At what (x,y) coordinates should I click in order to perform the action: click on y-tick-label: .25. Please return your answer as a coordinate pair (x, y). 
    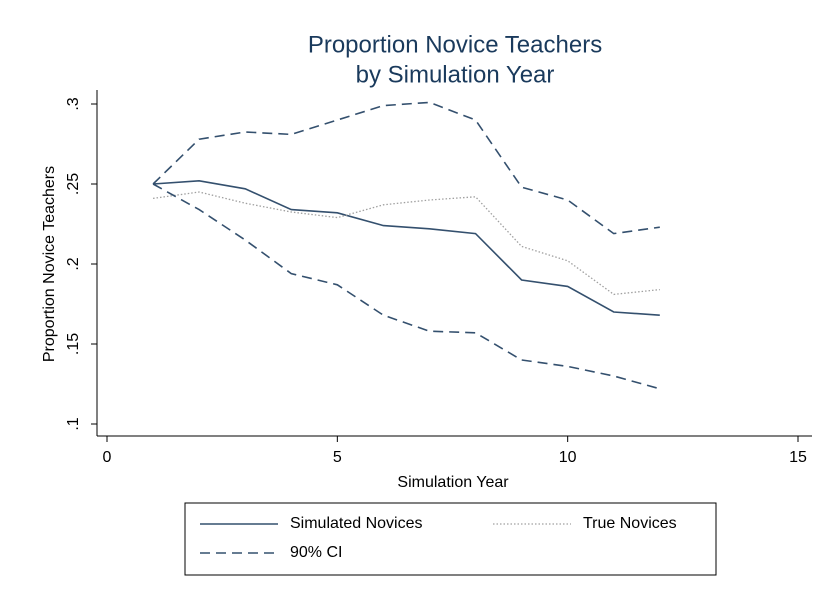
    Looking at the image, I should click on (73, 184).